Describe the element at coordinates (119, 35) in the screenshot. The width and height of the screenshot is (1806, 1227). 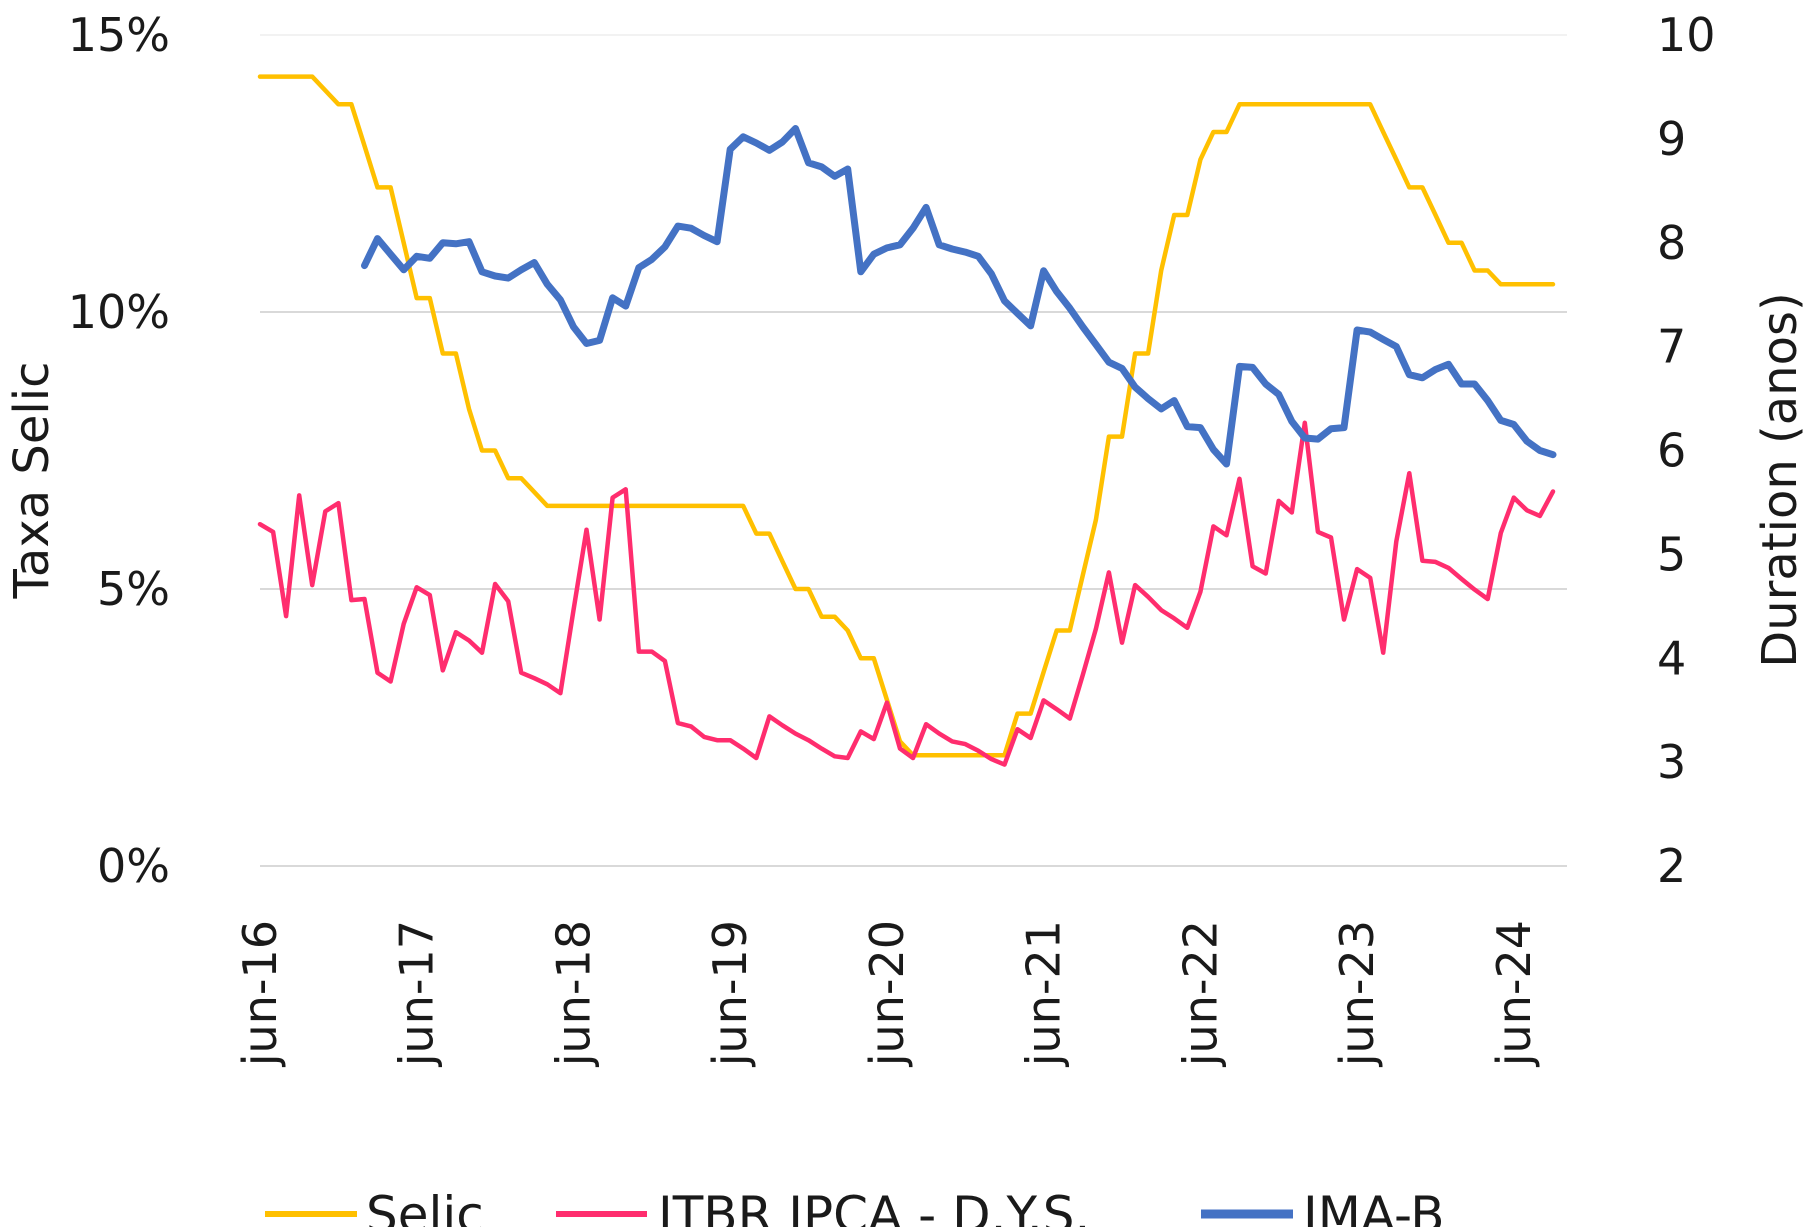
I see `y-tick-label: 15%` at that location.